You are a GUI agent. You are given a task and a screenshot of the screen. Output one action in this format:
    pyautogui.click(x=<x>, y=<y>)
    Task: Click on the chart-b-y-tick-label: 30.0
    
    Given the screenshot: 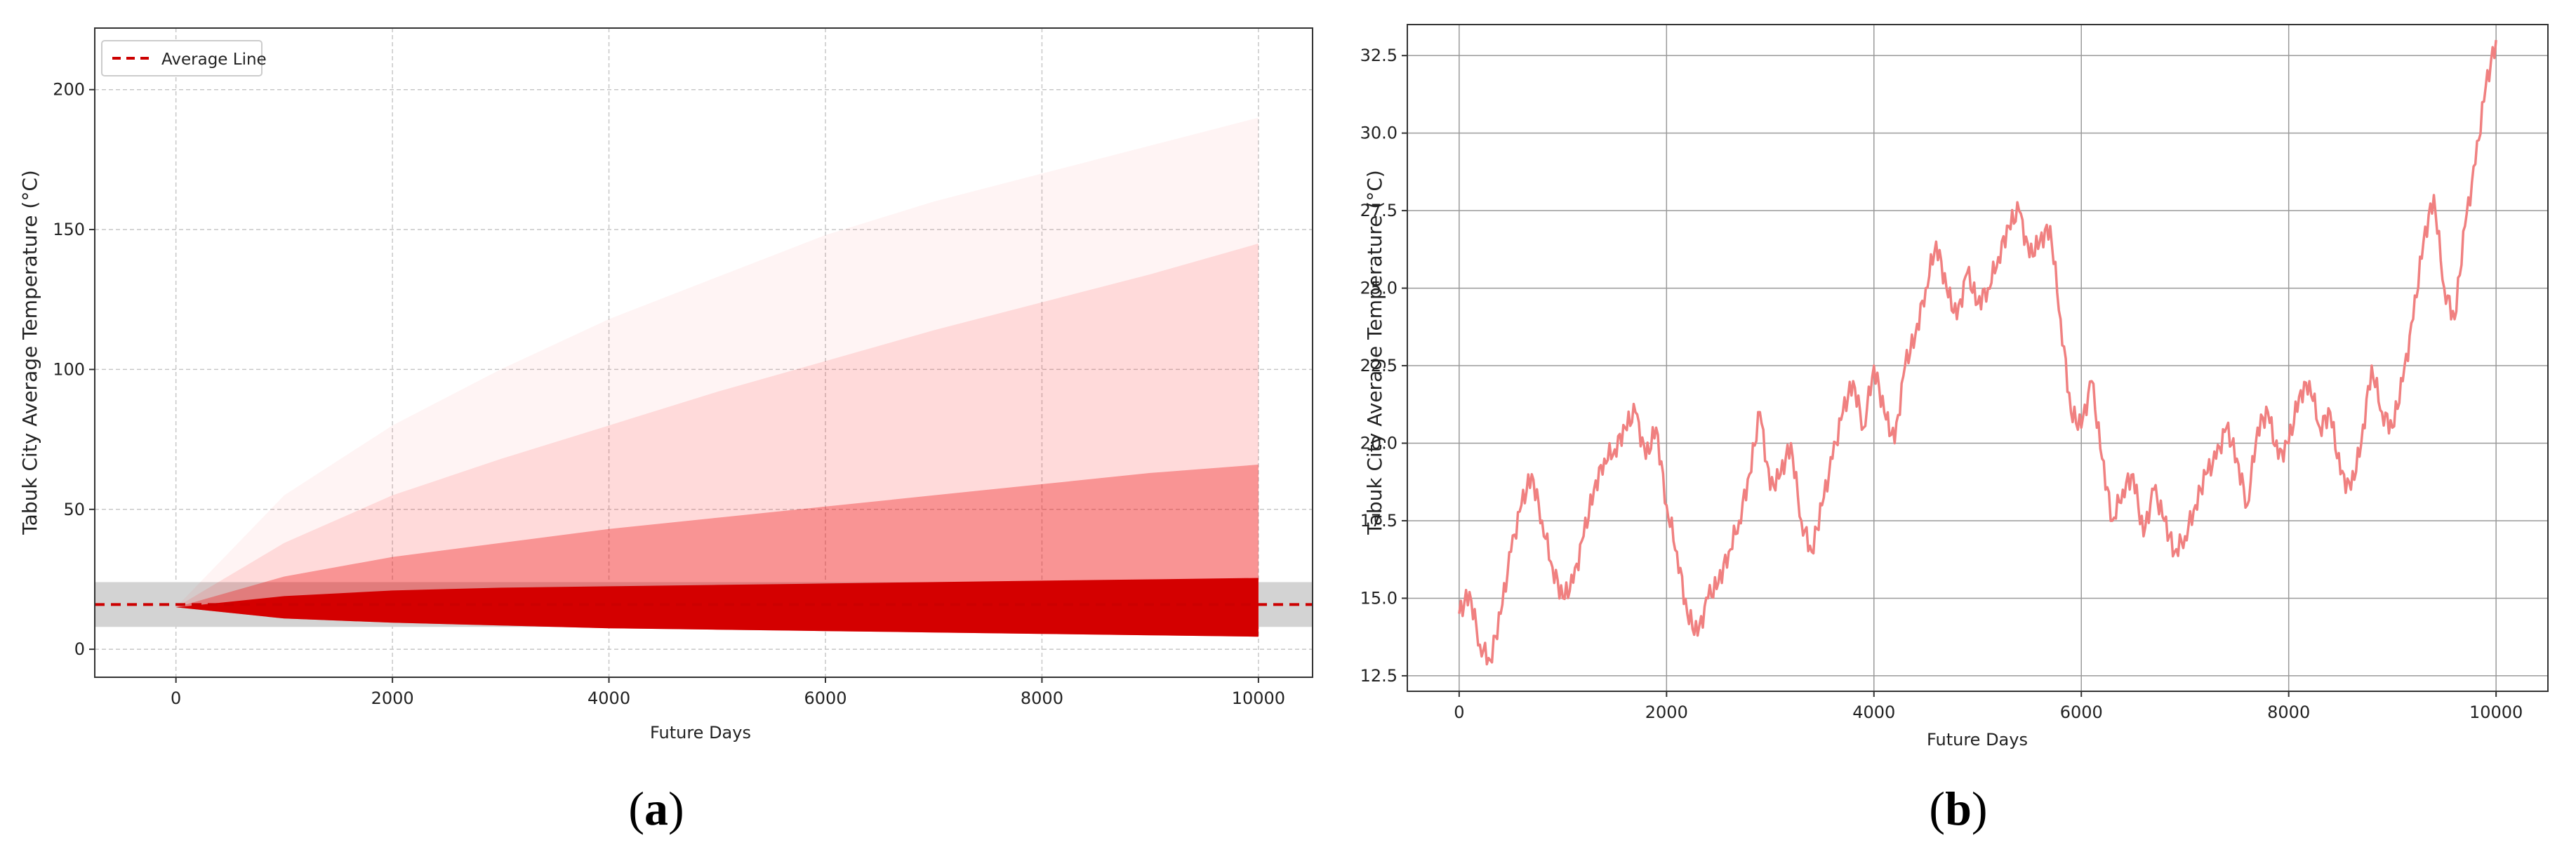 What is the action you would take?
    pyautogui.click(x=1379, y=133)
    